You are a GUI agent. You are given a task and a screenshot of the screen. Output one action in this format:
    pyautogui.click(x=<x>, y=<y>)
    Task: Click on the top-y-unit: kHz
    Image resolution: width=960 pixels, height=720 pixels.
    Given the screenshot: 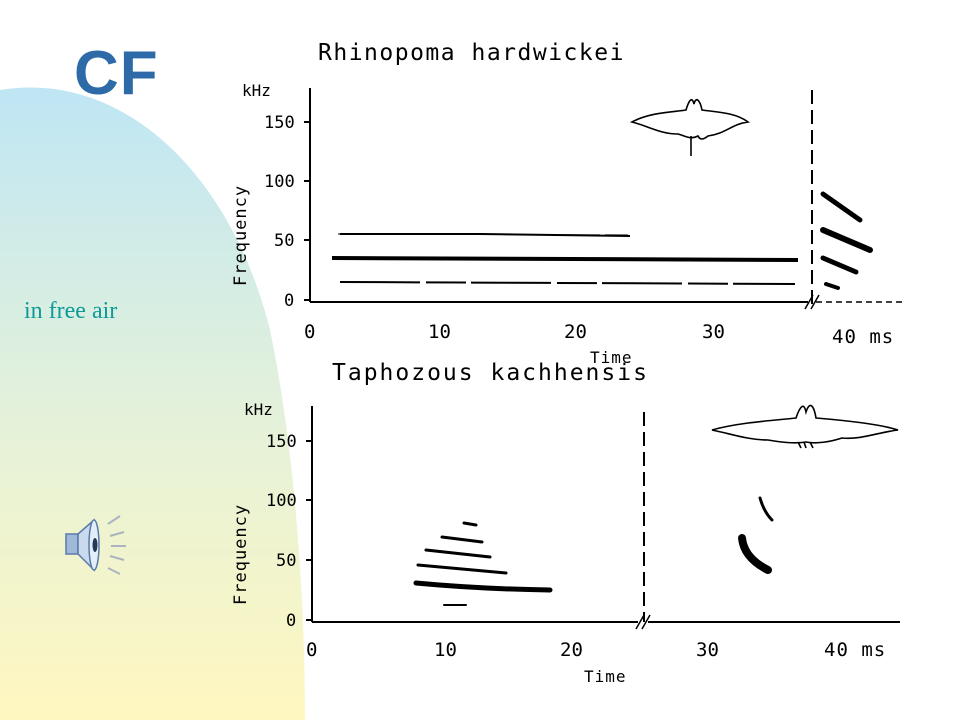 What is the action you would take?
    pyautogui.click(x=256, y=90)
    